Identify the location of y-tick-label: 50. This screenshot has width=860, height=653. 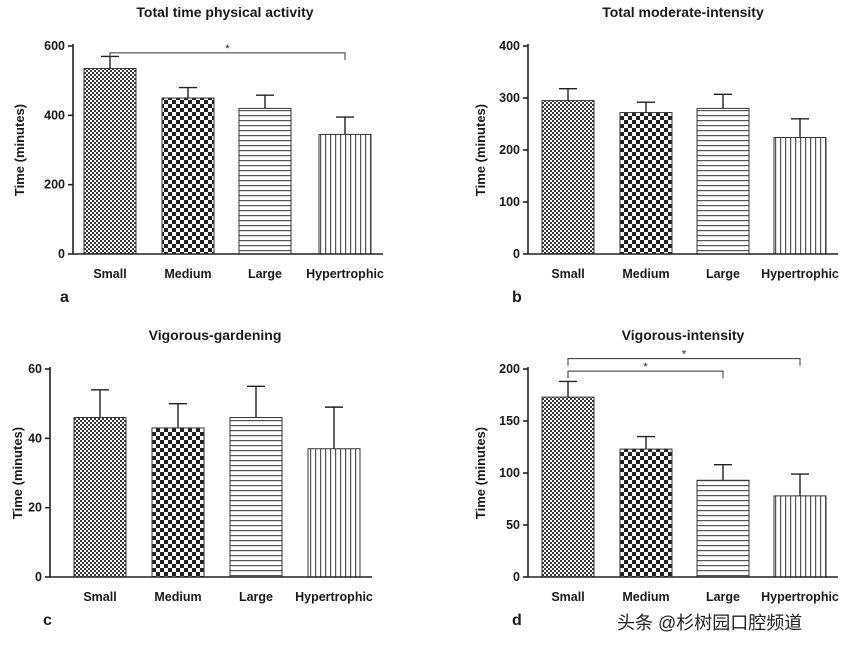
(513, 525).